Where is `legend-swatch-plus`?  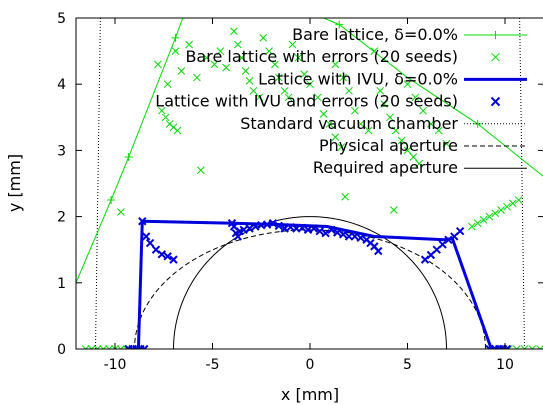 legend-swatch-plus is located at coordinates (495, 35).